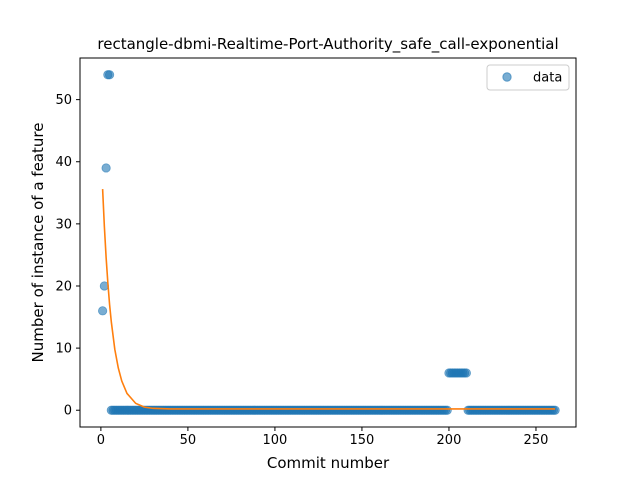  I want to click on x-tick-label: 50, so click(188, 440).